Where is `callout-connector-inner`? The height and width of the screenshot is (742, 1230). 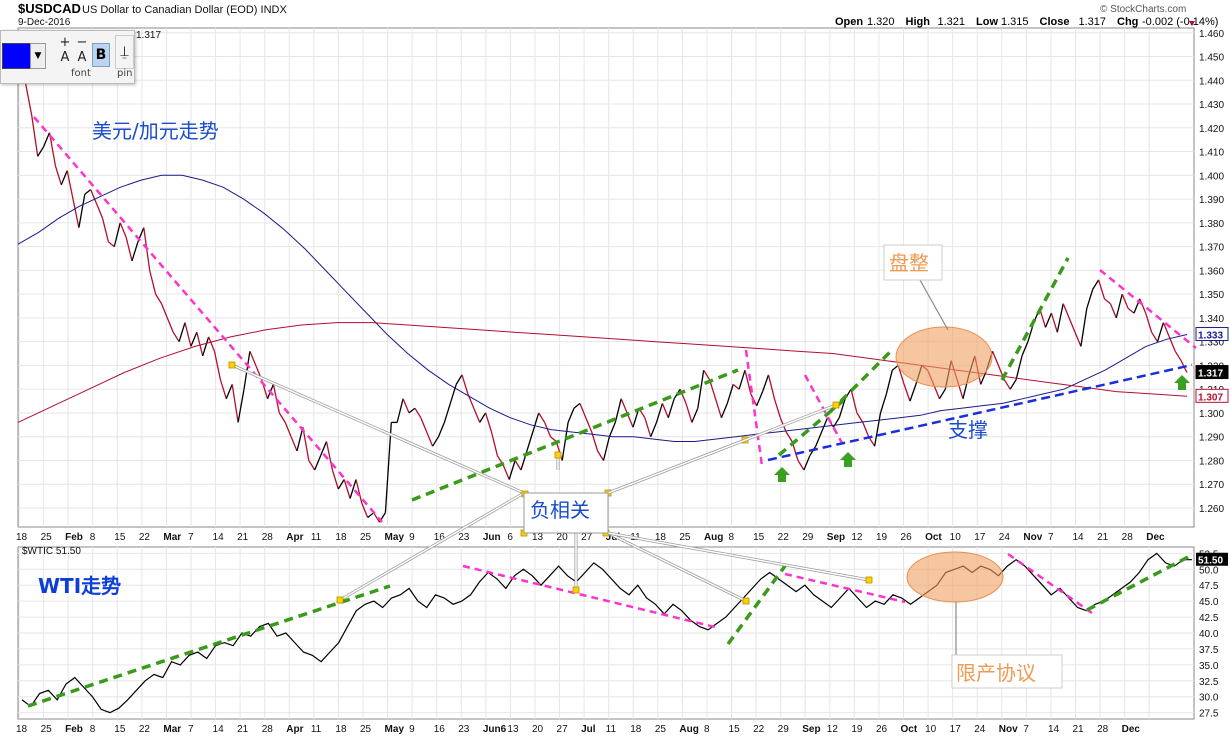
callout-connector-inner is located at coordinates (722, 449).